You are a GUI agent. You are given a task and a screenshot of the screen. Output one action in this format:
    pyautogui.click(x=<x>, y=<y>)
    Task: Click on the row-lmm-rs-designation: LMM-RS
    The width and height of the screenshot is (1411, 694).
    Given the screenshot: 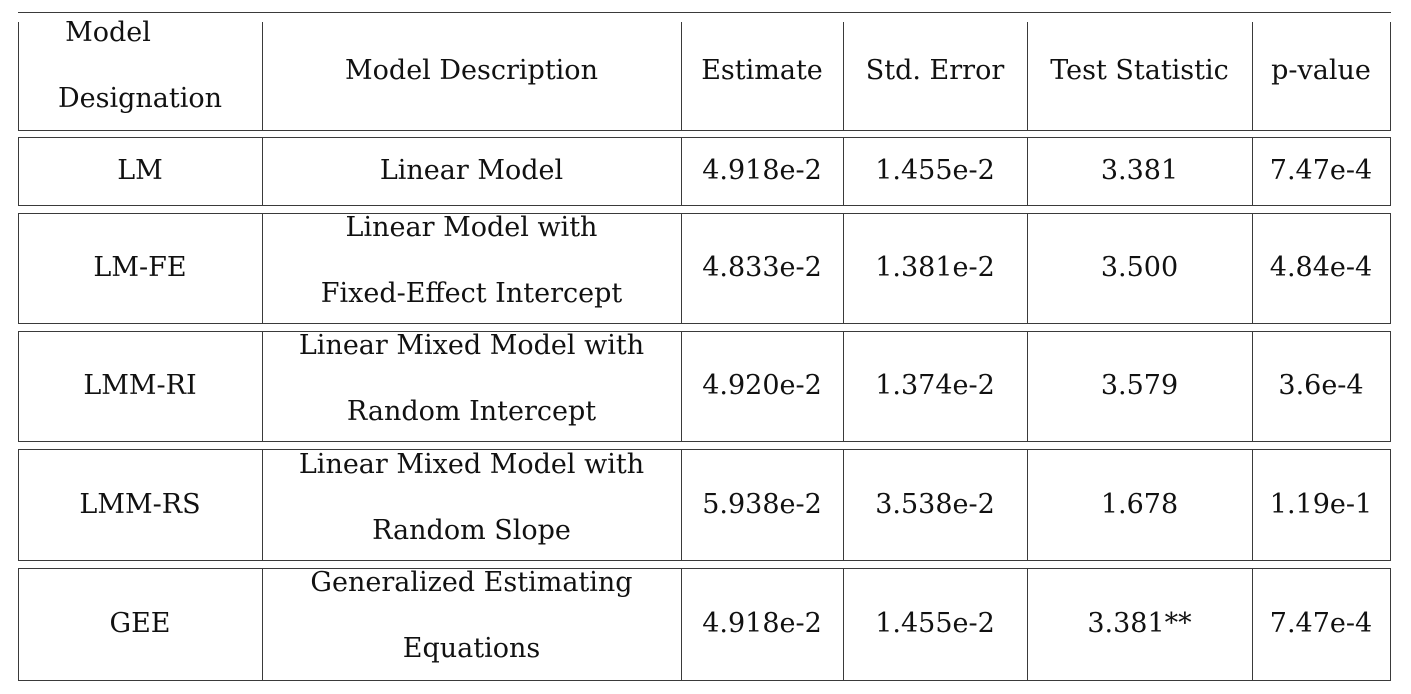 What is the action you would take?
    pyautogui.click(x=140, y=504)
    